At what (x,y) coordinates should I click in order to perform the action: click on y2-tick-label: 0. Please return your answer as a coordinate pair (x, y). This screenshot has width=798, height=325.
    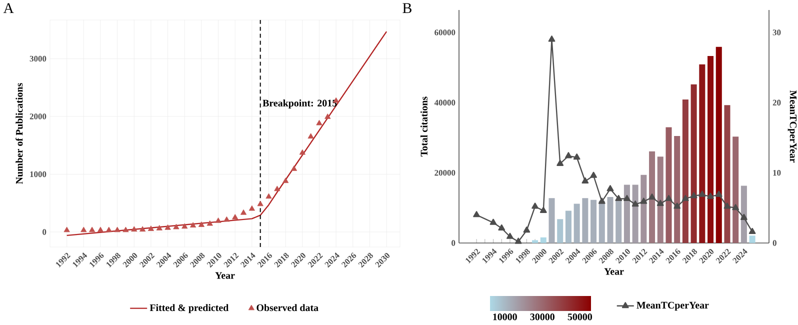
    Looking at the image, I should click on (774, 243).